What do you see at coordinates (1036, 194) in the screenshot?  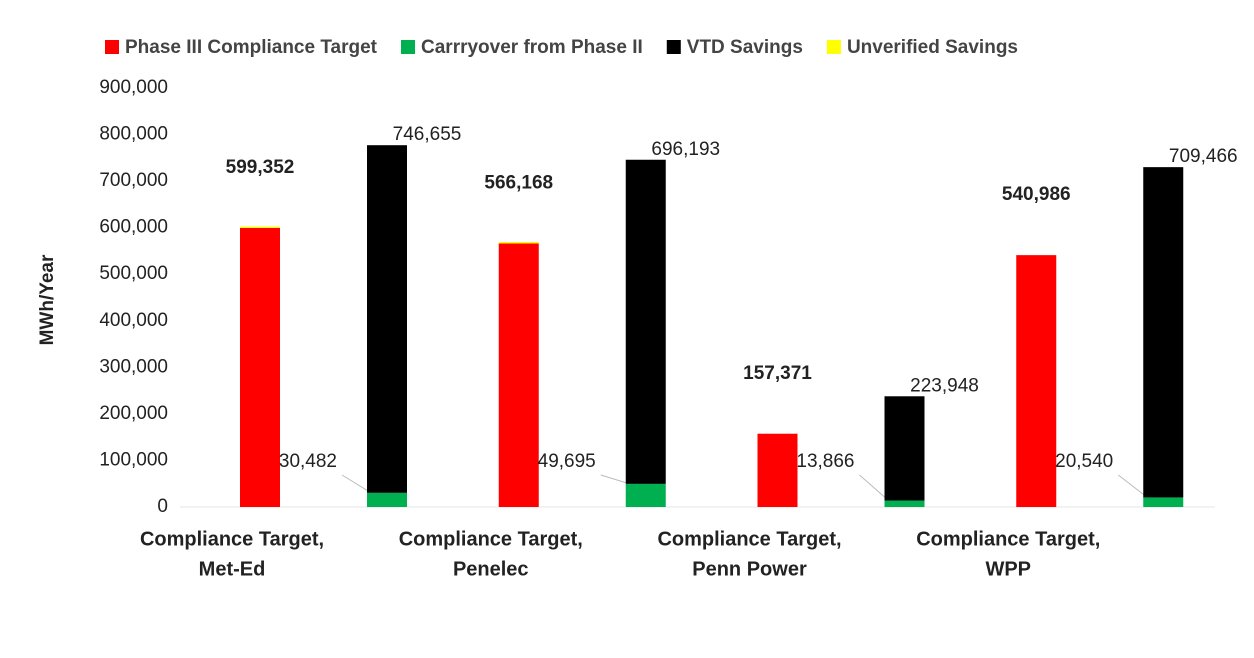 I see `data-label: 540,986` at bounding box center [1036, 194].